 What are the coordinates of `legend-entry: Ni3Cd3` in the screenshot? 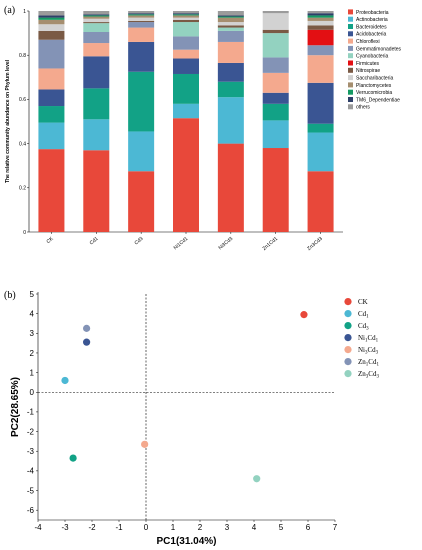 It's located at (368, 351).